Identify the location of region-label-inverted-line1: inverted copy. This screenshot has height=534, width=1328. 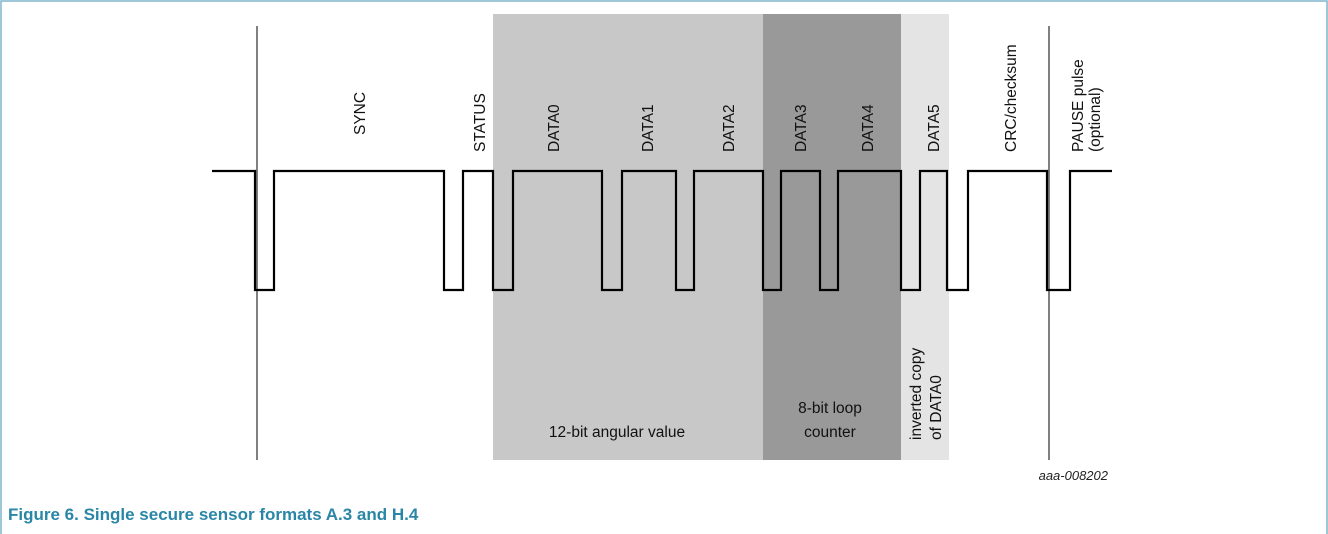
(916, 394).